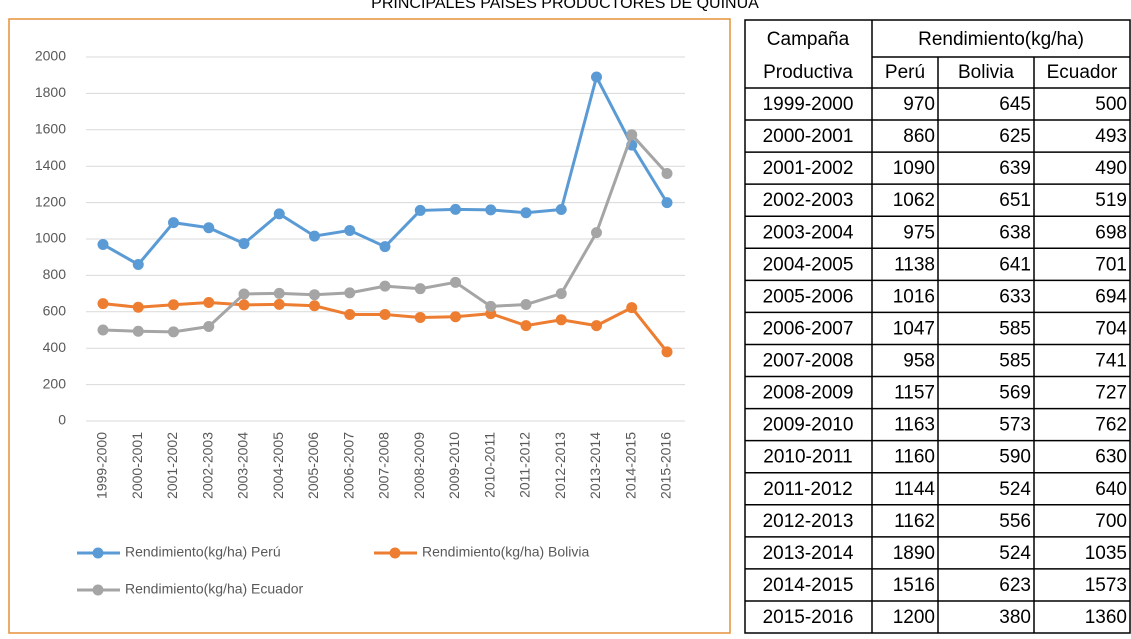 The width and height of the screenshot is (1131, 639). Describe the element at coordinates (560, 465) in the screenshot. I see `x-tick-label: 2012-2013` at that location.